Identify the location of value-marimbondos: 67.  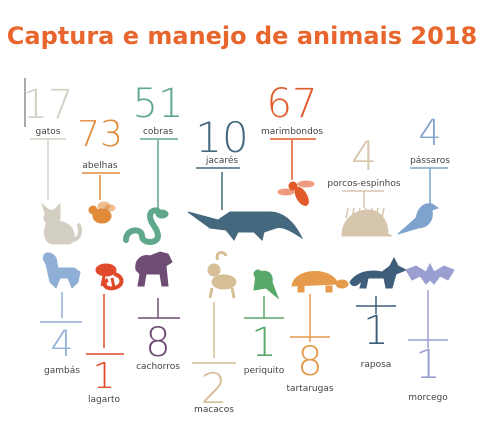
(292, 104).